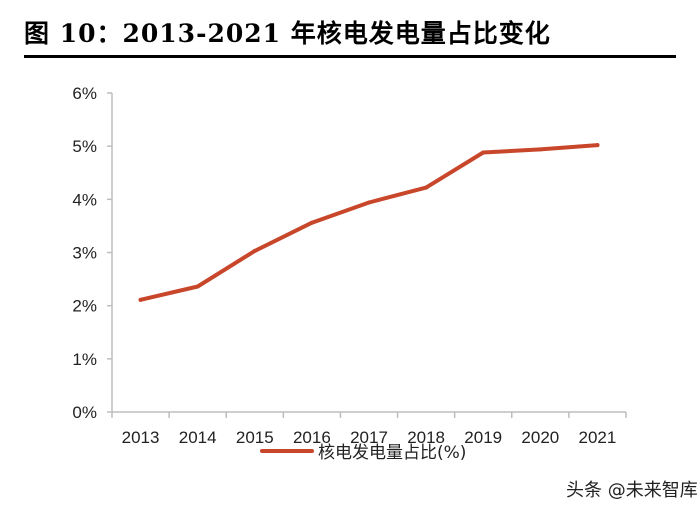  Describe the element at coordinates (540, 437) in the screenshot. I see `x-tick-label: 2020` at that location.